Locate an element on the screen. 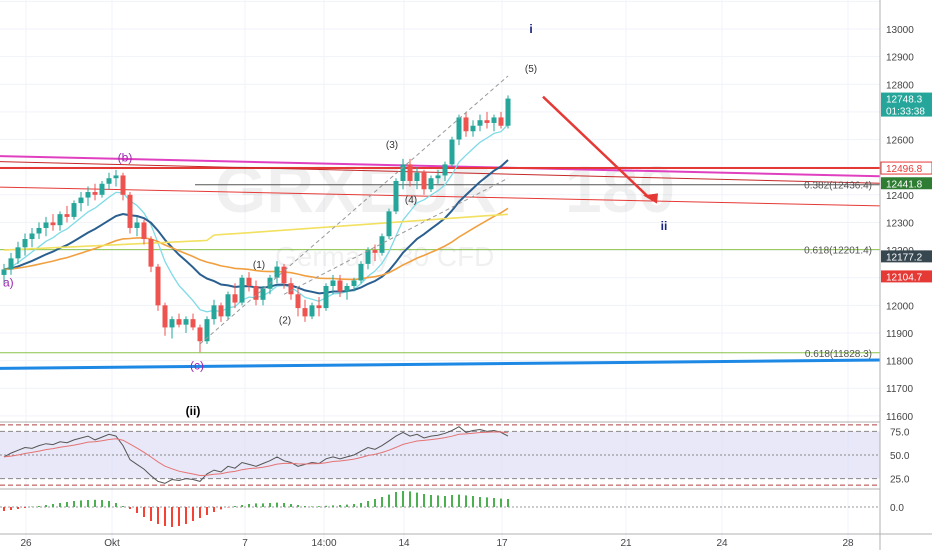 The width and height of the screenshot is (932, 555). fib-level-label: 0.618(12201.4) is located at coordinates (838, 251).